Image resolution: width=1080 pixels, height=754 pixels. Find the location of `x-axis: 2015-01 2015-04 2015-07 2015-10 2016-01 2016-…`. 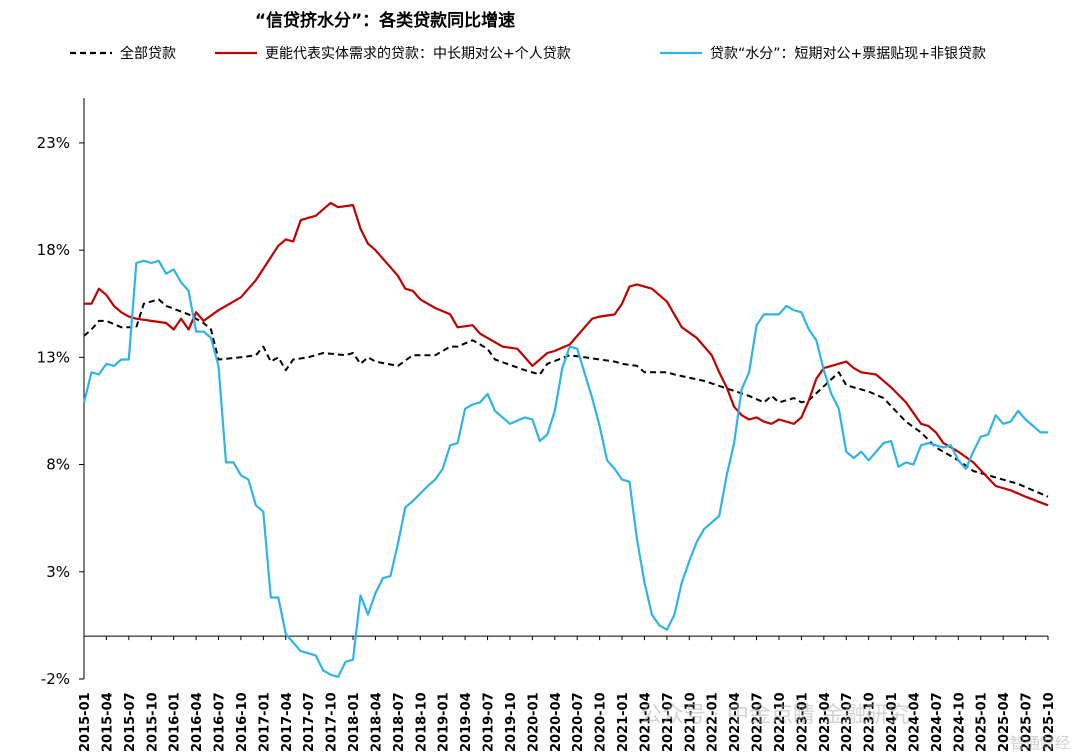

x-axis: 2015-01 2015-04 2015-07 2015-10 2016-01 2016-… is located at coordinates (567, 693).